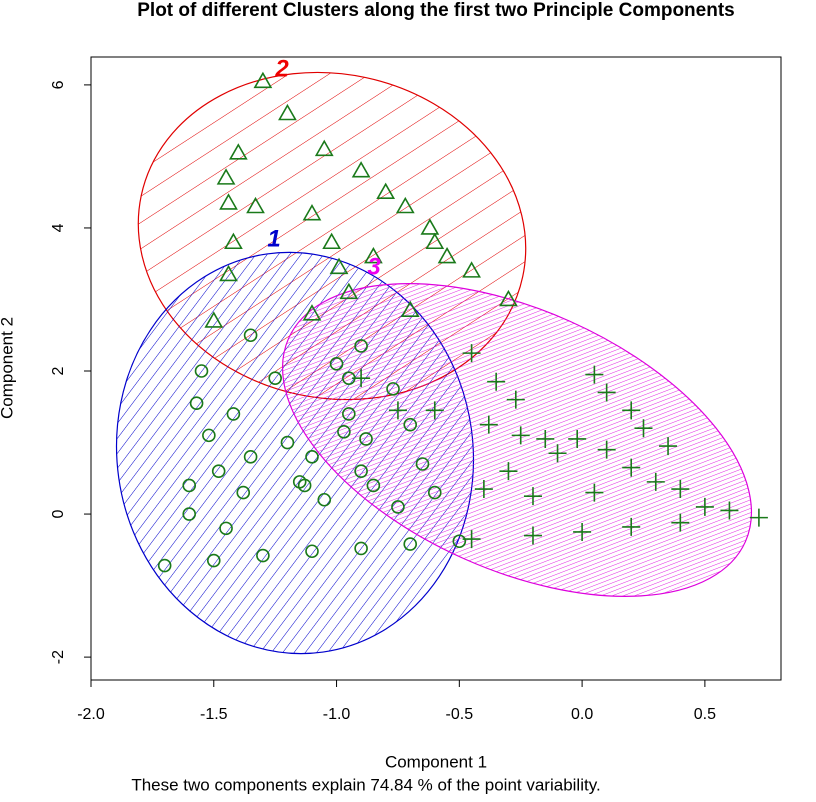  What do you see at coordinates (58, 657) in the screenshot?
I see `y-tick-label: -2` at bounding box center [58, 657].